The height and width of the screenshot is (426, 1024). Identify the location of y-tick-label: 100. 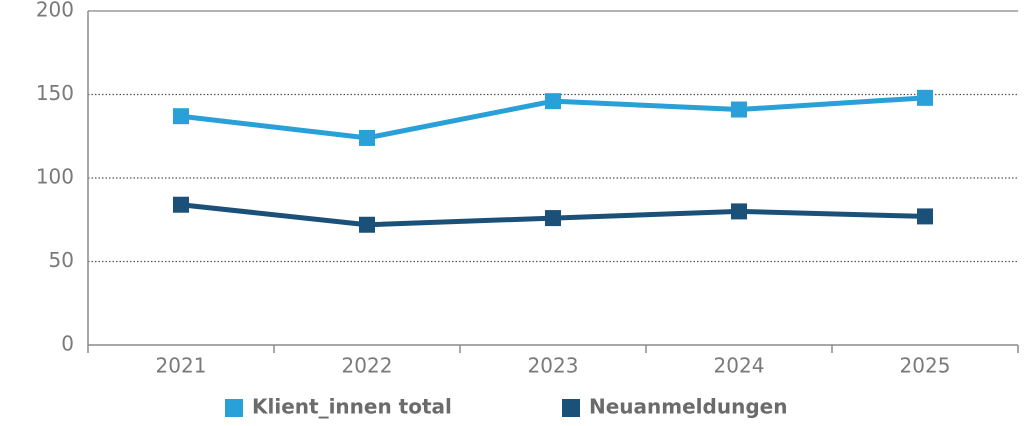
(55, 177).